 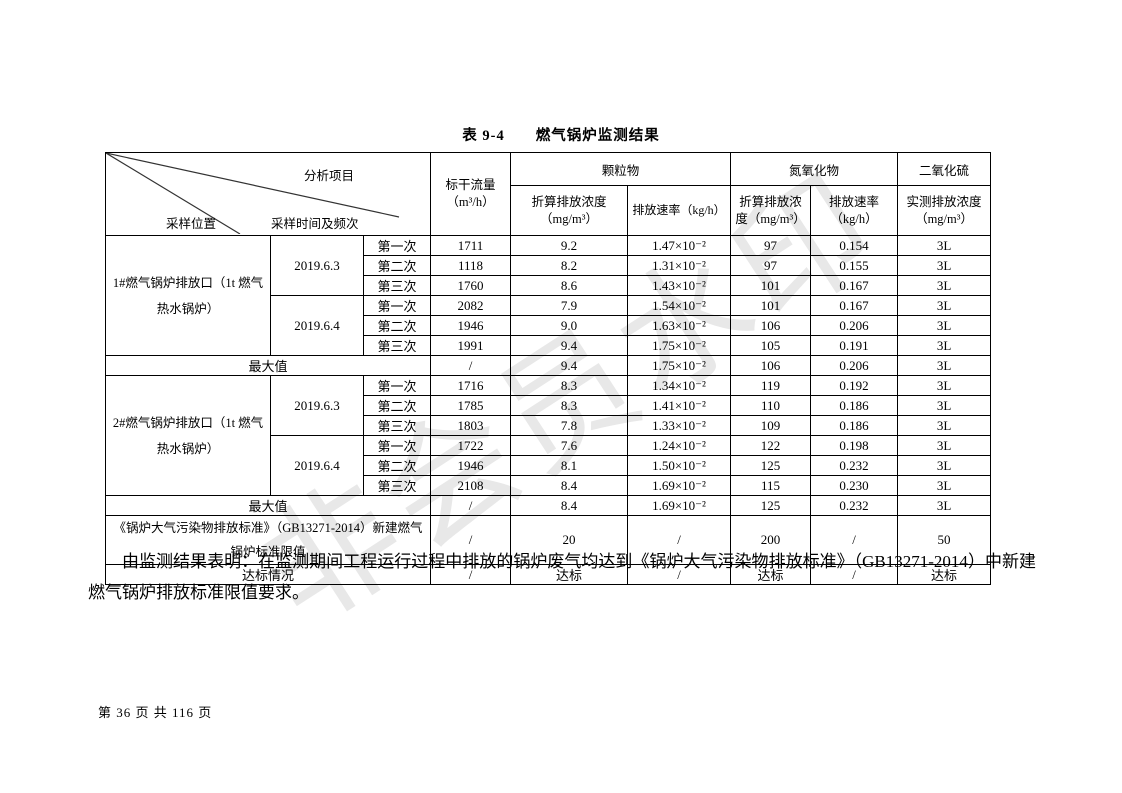 I want to click on header-sampling-location: 采样位置, so click(x=191, y=224).